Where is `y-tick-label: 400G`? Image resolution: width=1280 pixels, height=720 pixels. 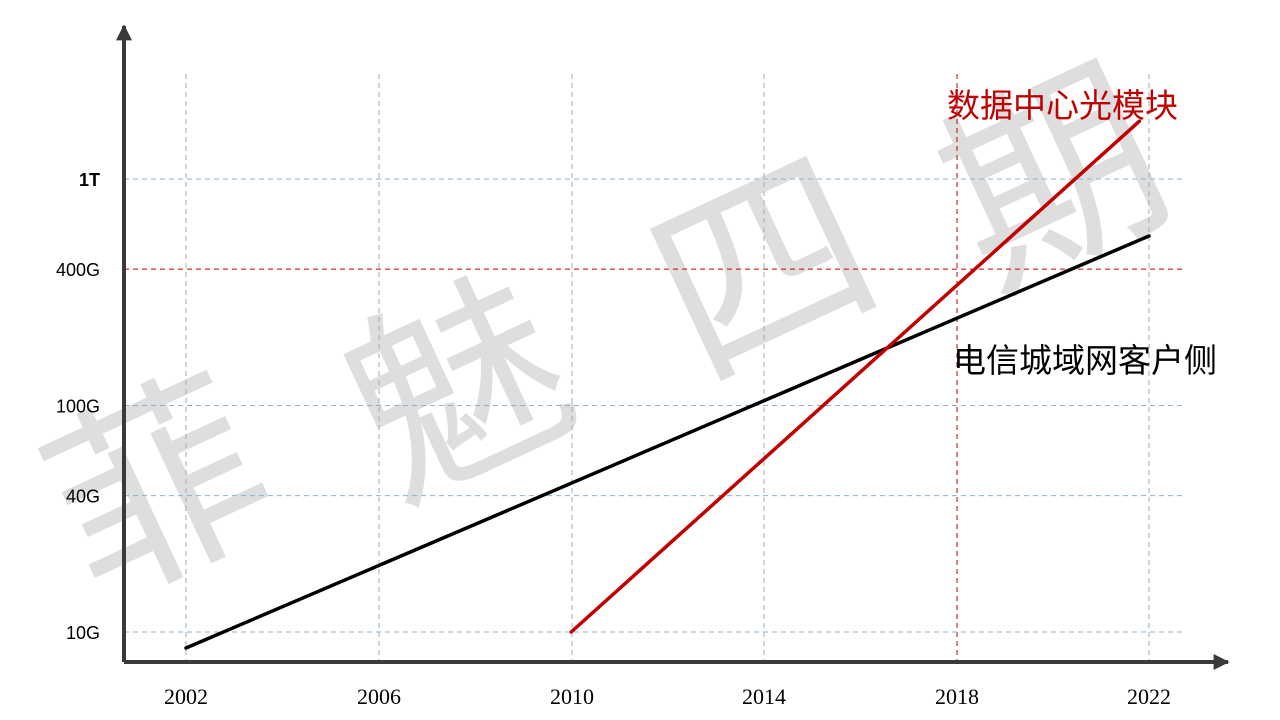
y-tick-label: 400G is located at coordinates (78, 270).